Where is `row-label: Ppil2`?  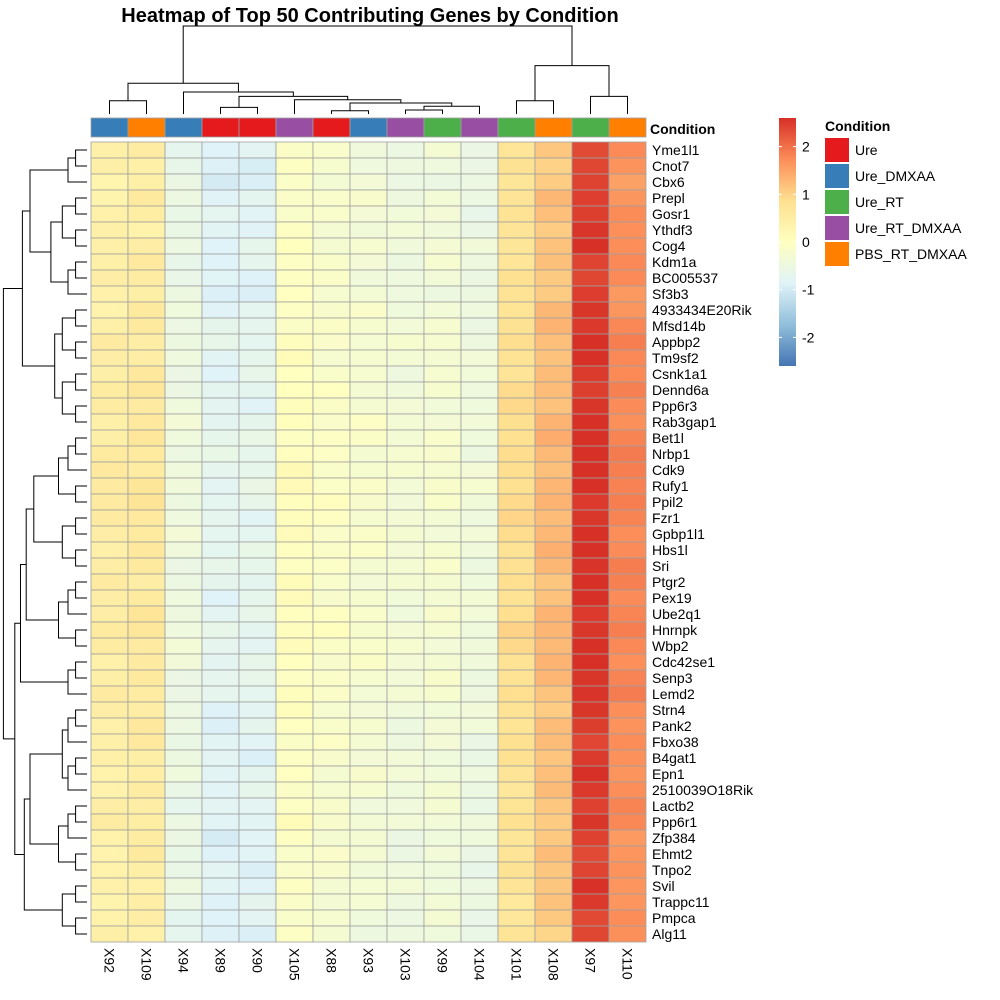 row-label: Ppil2 is located at coordinates (667, 502).